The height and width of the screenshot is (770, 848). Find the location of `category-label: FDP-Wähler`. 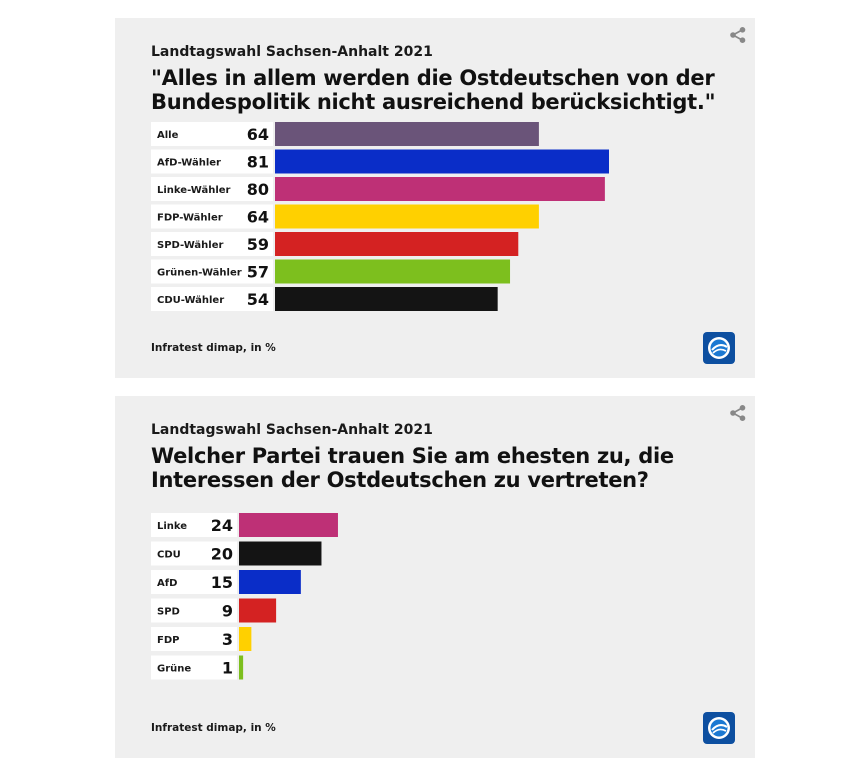

category-label: FDP-Wähler is located at coordinates (190, 218).